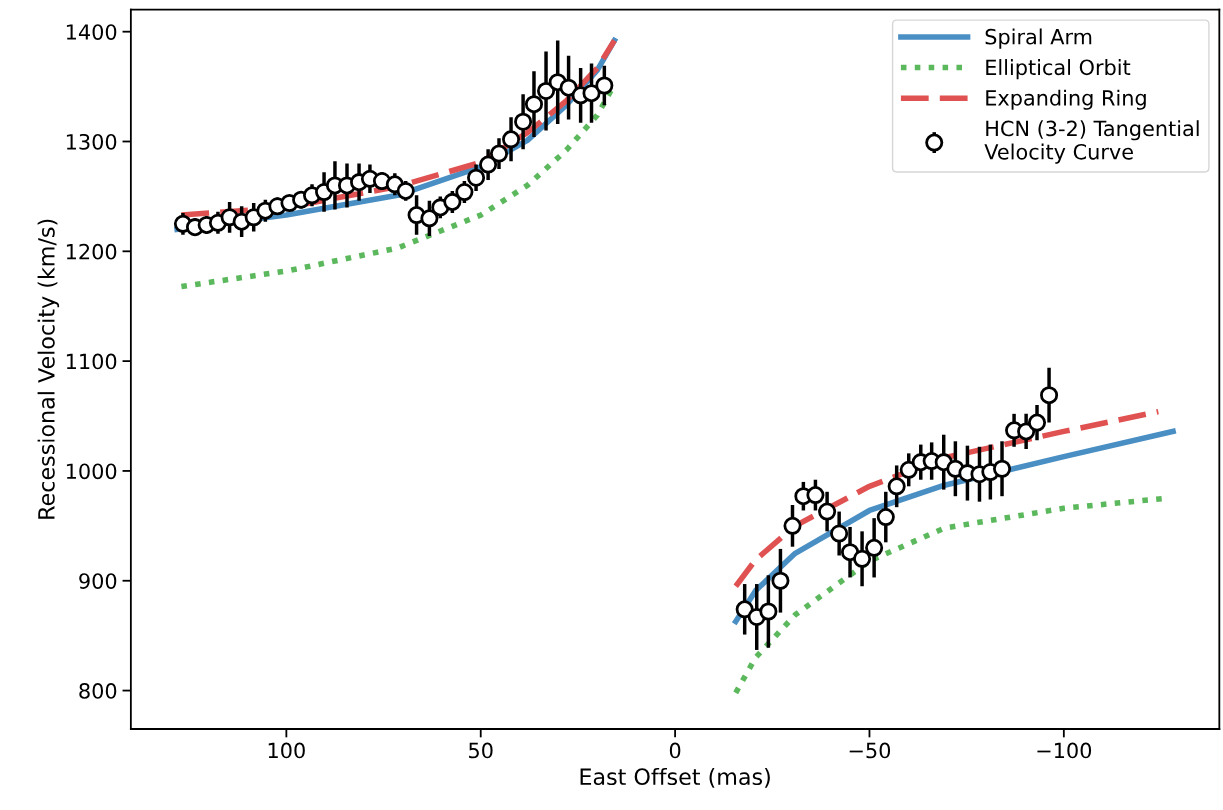 This screenshot has height=810, width=1223. Describe the element at coordinates (98, 581) in the screenshot. I see `y-tick-label: 900` at that location.